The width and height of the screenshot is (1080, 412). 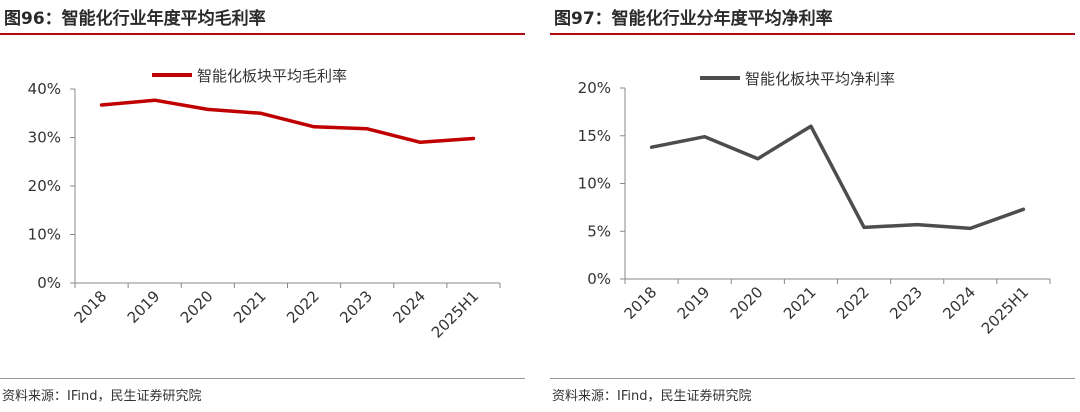 What do you see at coordinates (44, 138) in the screenshot?
I see `y-tick-label: 30%` at bounding box center [44, 138].